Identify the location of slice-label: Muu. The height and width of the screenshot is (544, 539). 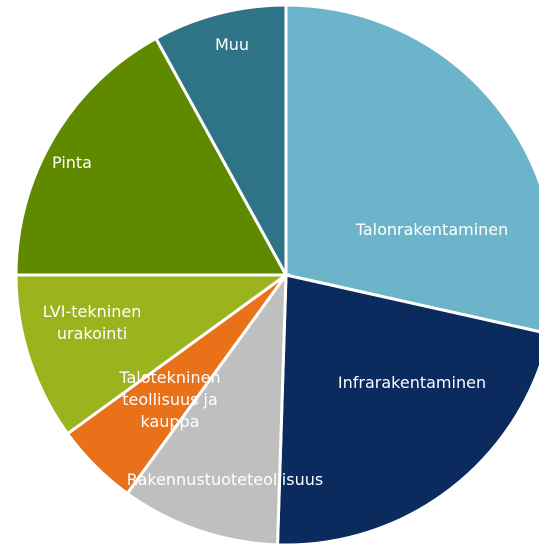
(232, 44).